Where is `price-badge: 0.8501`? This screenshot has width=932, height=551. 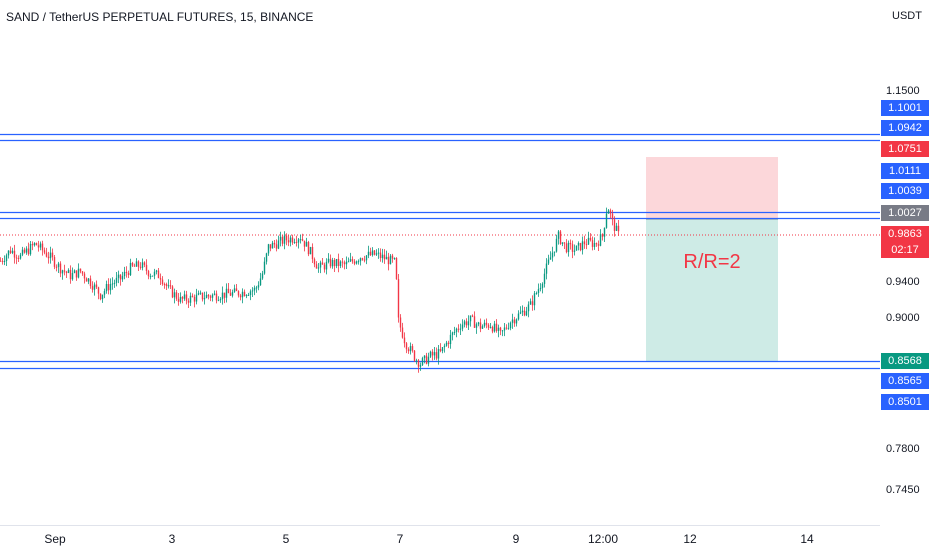
price-badge: 0.8501 is located at coordinates (905, 402).